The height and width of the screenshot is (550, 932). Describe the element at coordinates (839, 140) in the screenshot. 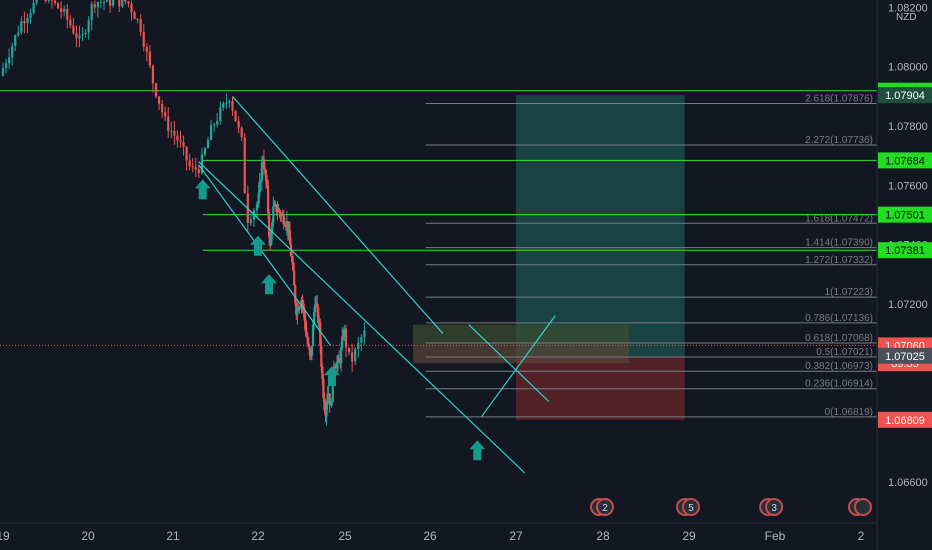

I see `fib-level-label: 2.272(1.07736)` at that location.